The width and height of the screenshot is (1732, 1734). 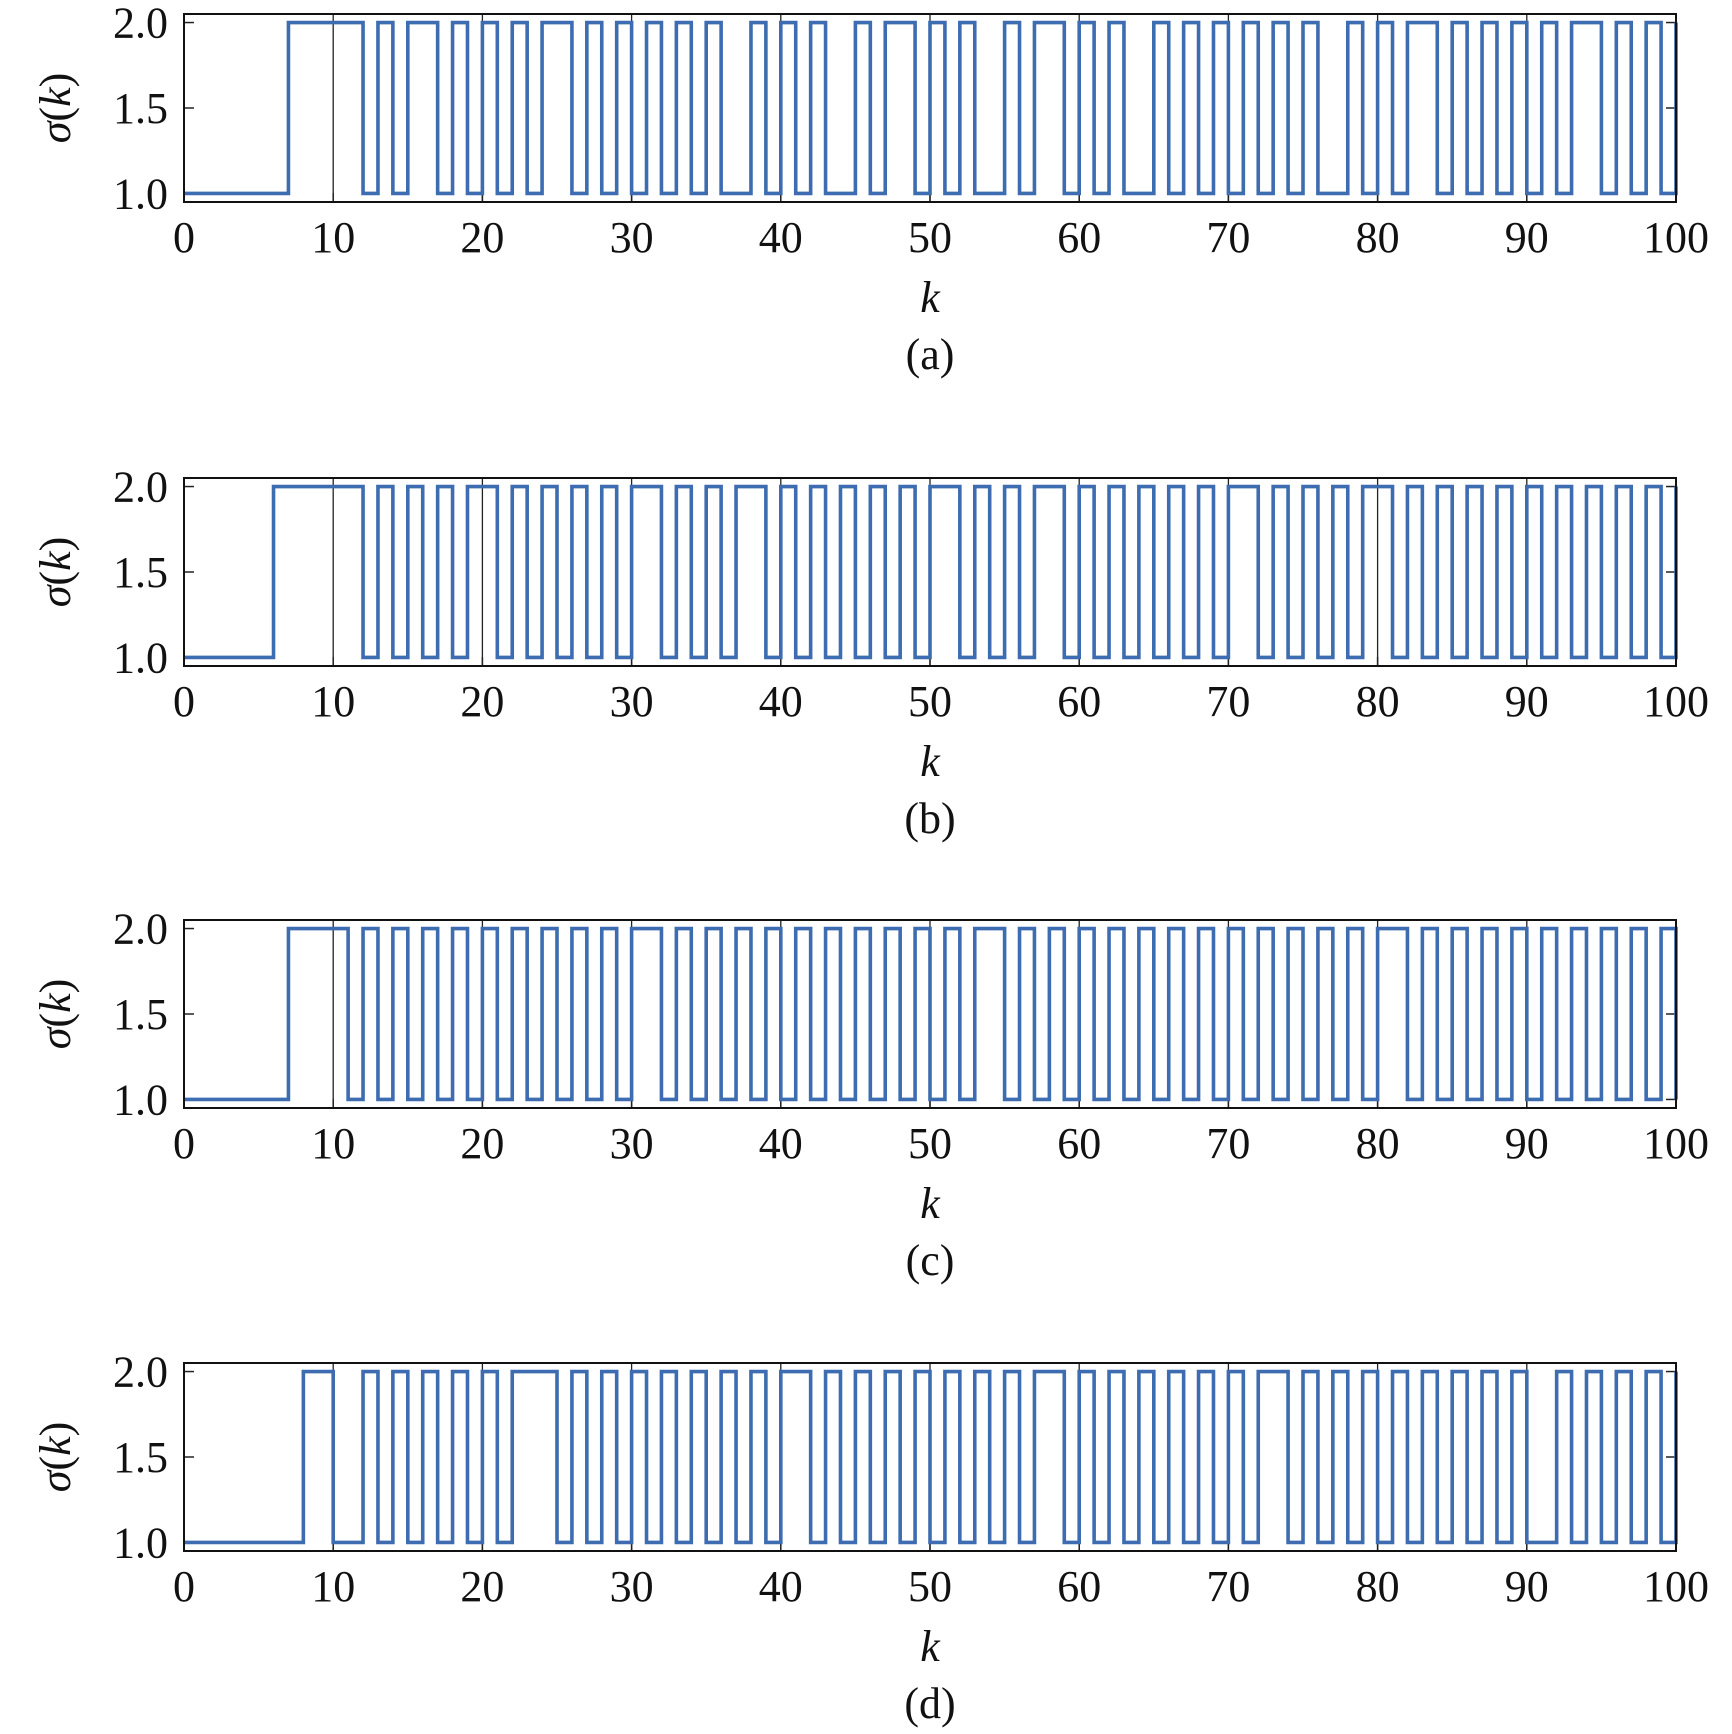 What do you see at coordinates (929, 818) in the screenshot?
I see `panel-caption: (b)` at bounding box center [929, 818].